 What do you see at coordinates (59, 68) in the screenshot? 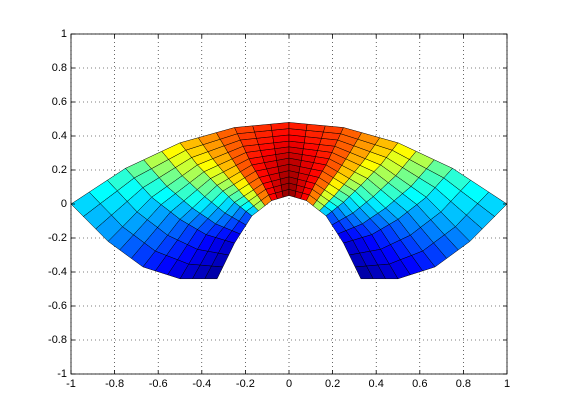
I see `y-tick-label: 0.8` at bounding box center [59, 68].